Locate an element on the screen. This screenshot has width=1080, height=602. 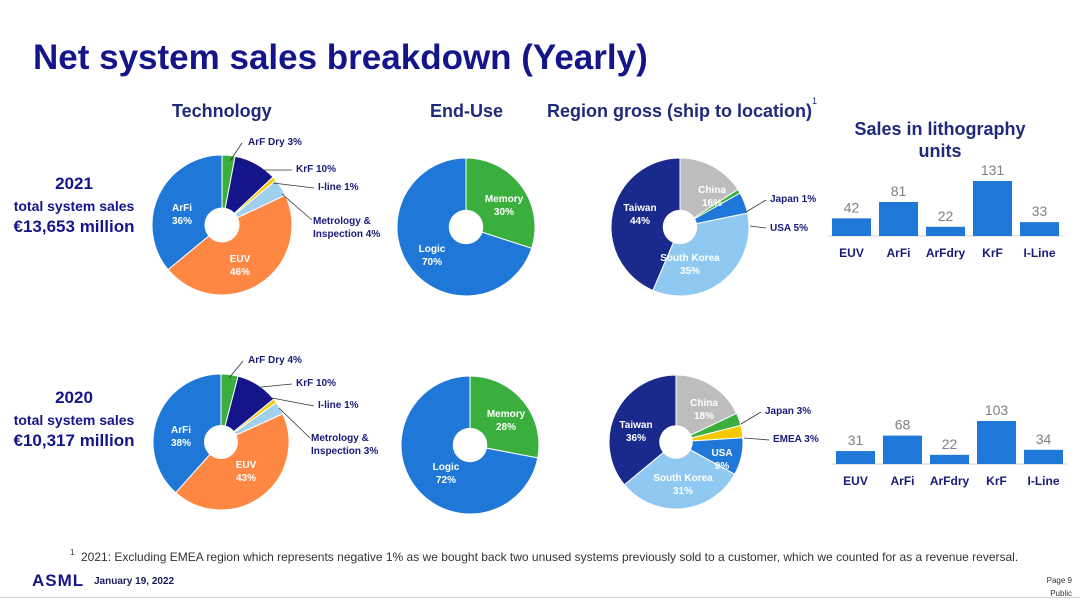
bar-value-arfi-2021: 81 is located at coordinates (899, 191).